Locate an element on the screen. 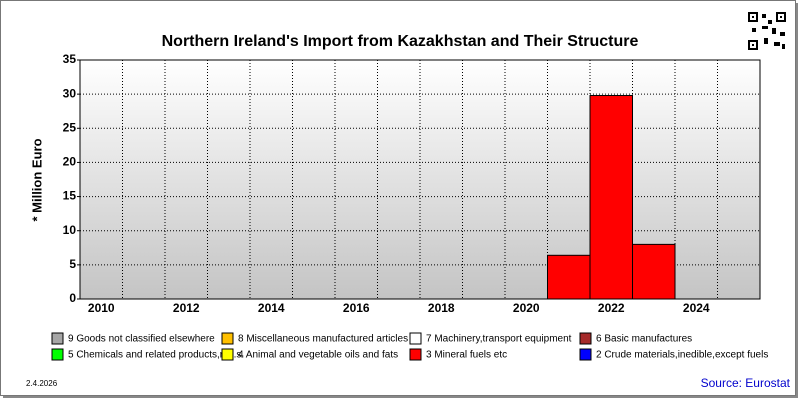 This screenshot has width=800, height=400. legend-label: 4 Animal and vegetable oils and fats is located at coordinates (318, 355).